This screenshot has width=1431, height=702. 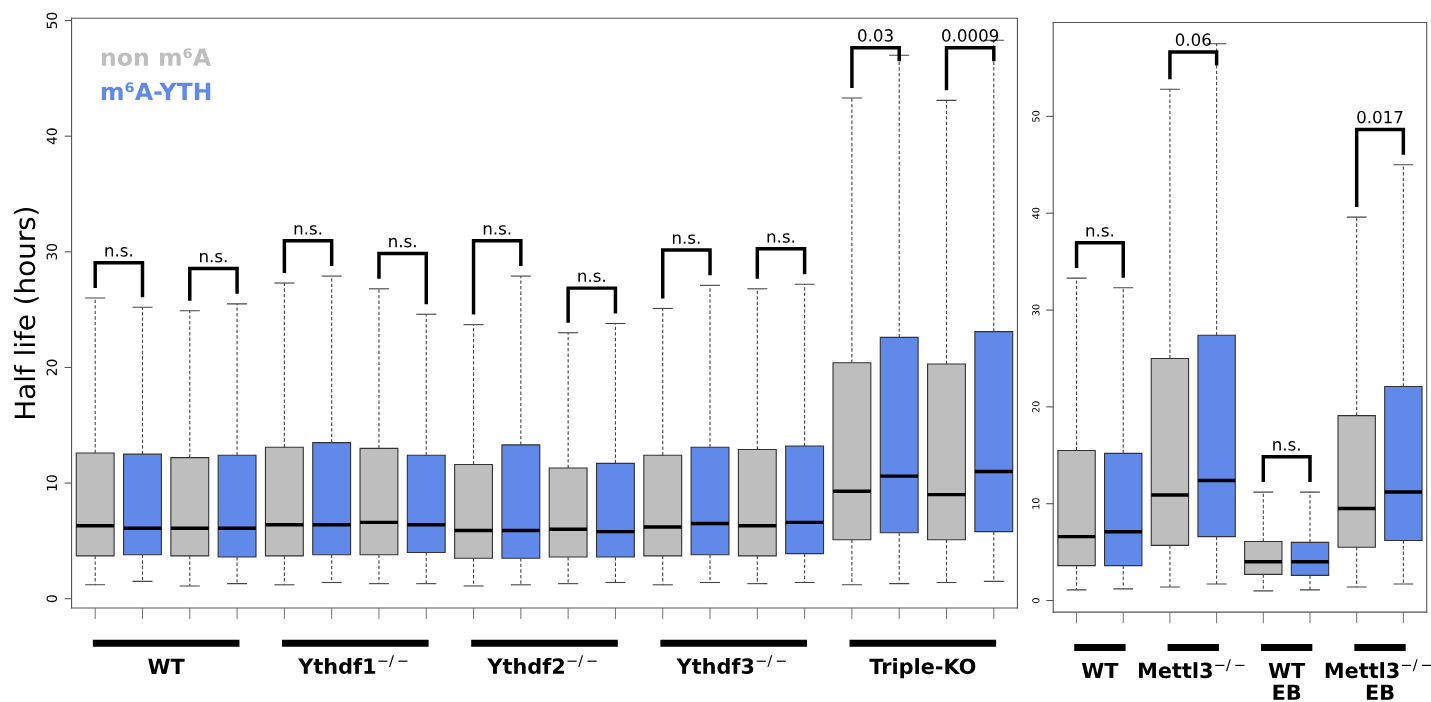 I want to click on text: Ythdf2$^{−/−}$, so click(x=542, y=665).